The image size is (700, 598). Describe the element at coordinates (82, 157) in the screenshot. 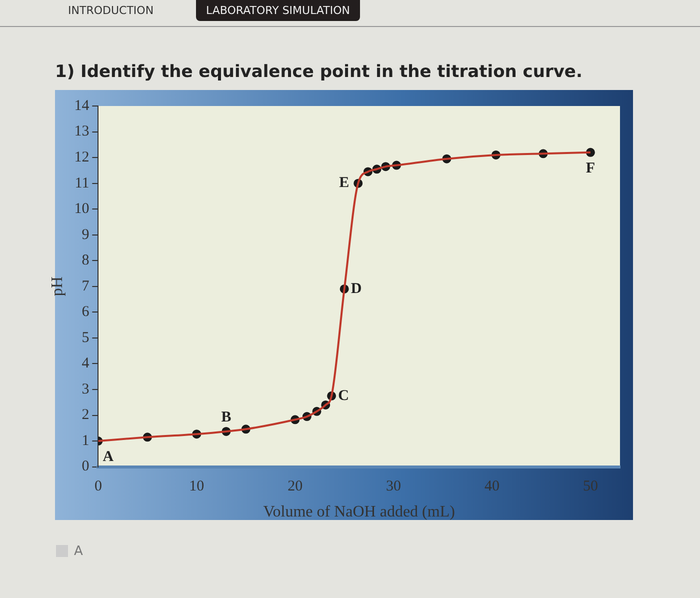

I see `y-tick-label: 12` at that location.